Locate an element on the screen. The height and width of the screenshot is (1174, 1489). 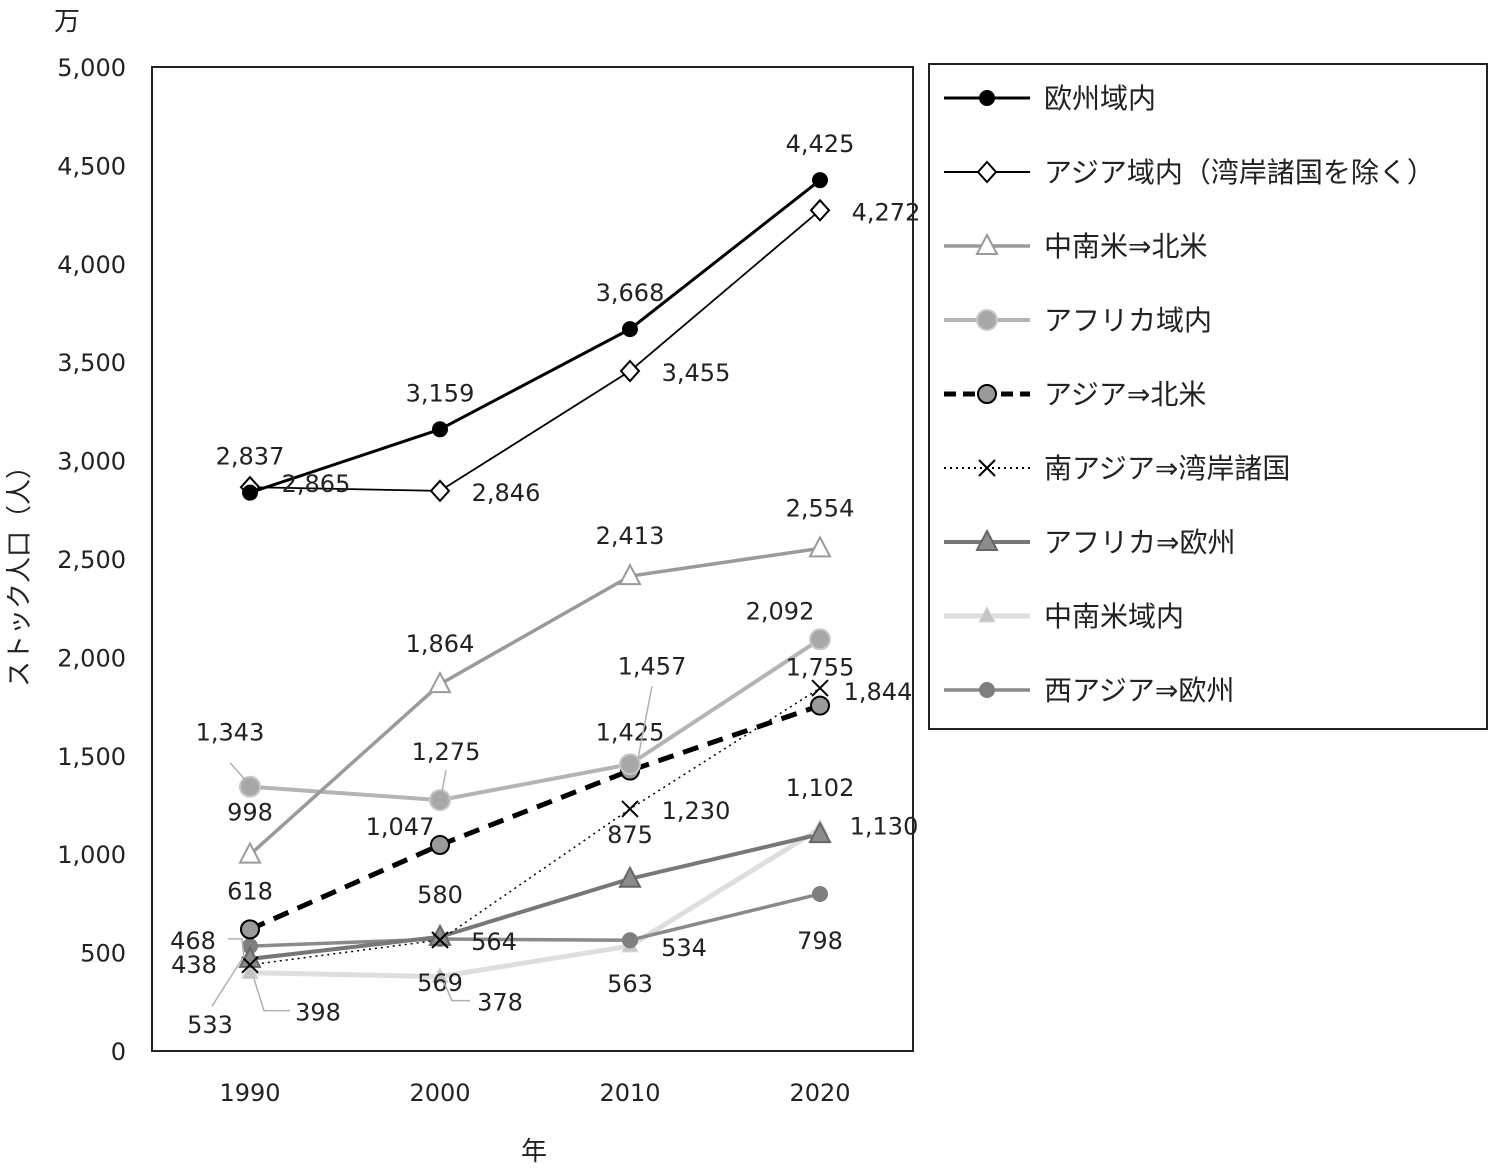
data-label: 4,425 is located at coordinates (820, 144).